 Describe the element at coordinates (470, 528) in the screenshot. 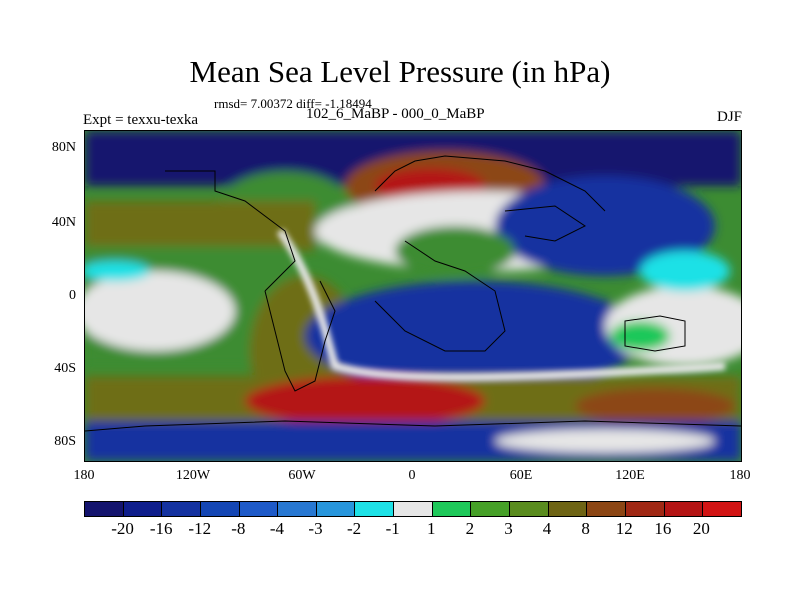

I see `colorbar-label: 2` at that location.